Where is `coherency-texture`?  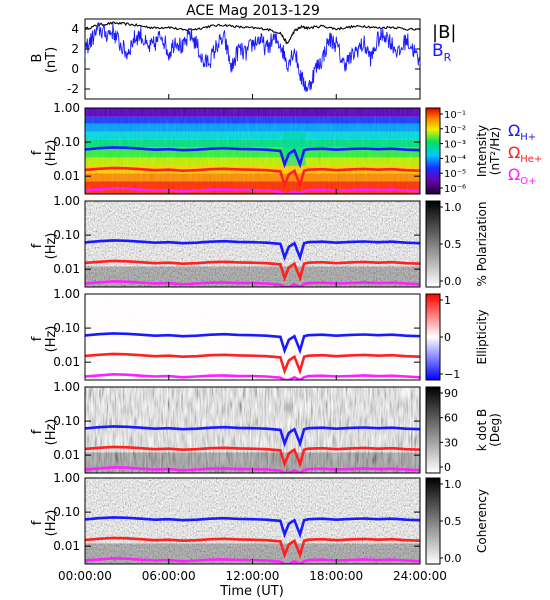 coherency-texture is located at coordinates (252, 521).